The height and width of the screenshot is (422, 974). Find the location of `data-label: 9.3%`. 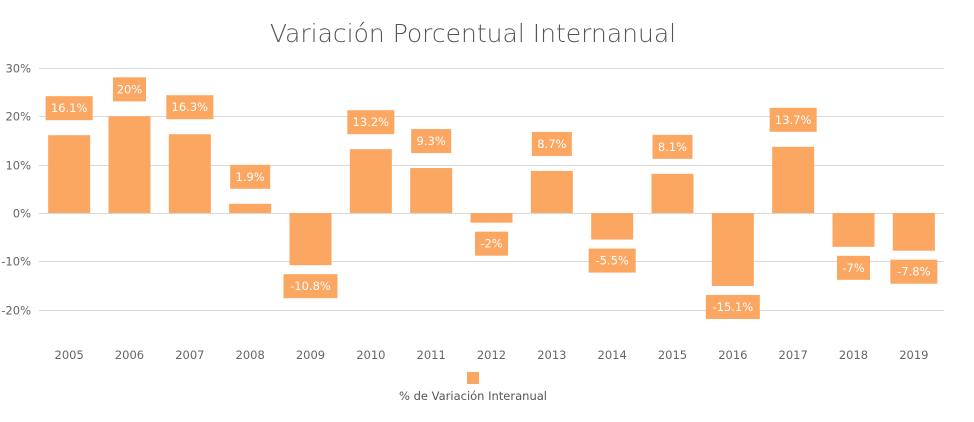

data-label: 9.3% is located at coordinates (431, 141).